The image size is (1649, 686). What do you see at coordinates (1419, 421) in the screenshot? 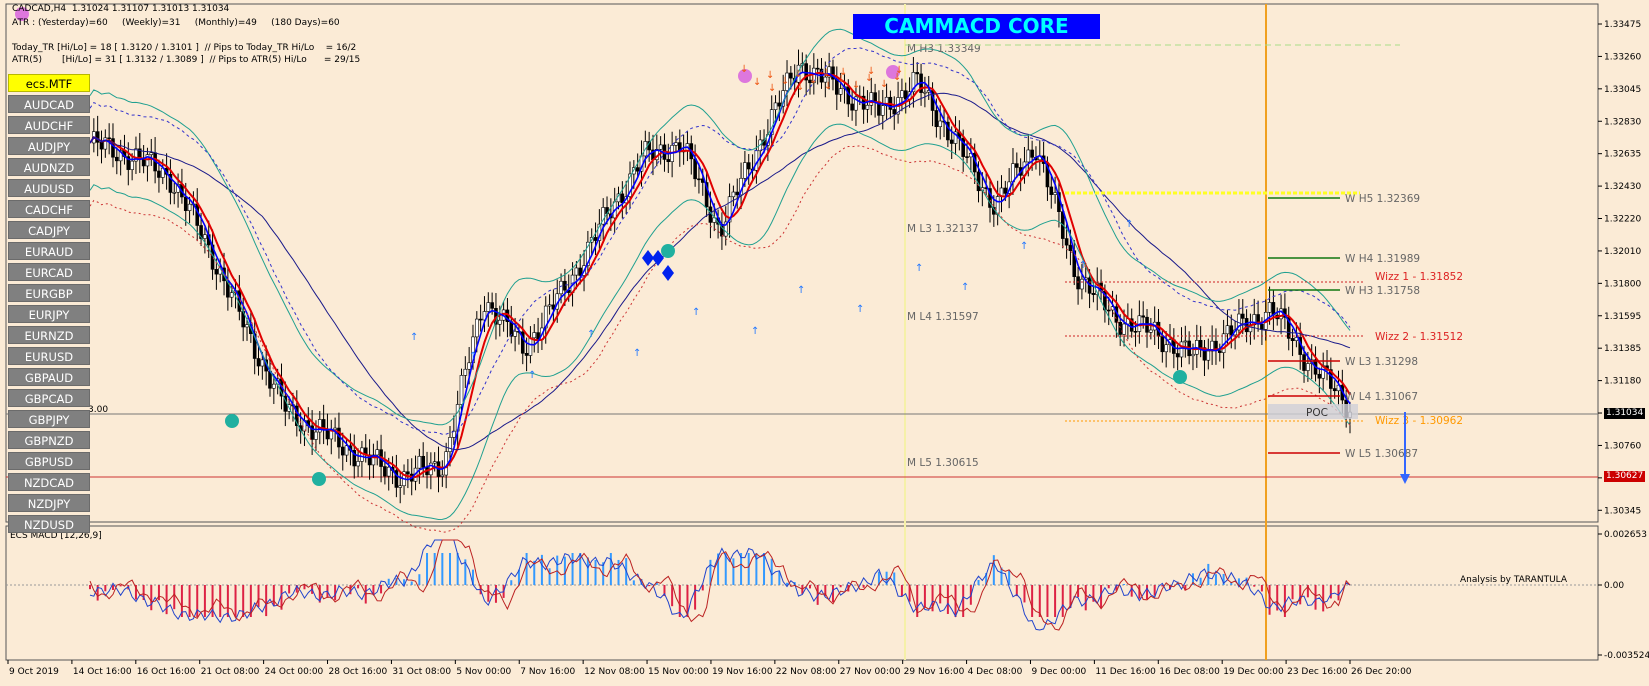
I see `wizz-level-label: Wizz 3 - 1.30962` at bounding box center [1419, 421].